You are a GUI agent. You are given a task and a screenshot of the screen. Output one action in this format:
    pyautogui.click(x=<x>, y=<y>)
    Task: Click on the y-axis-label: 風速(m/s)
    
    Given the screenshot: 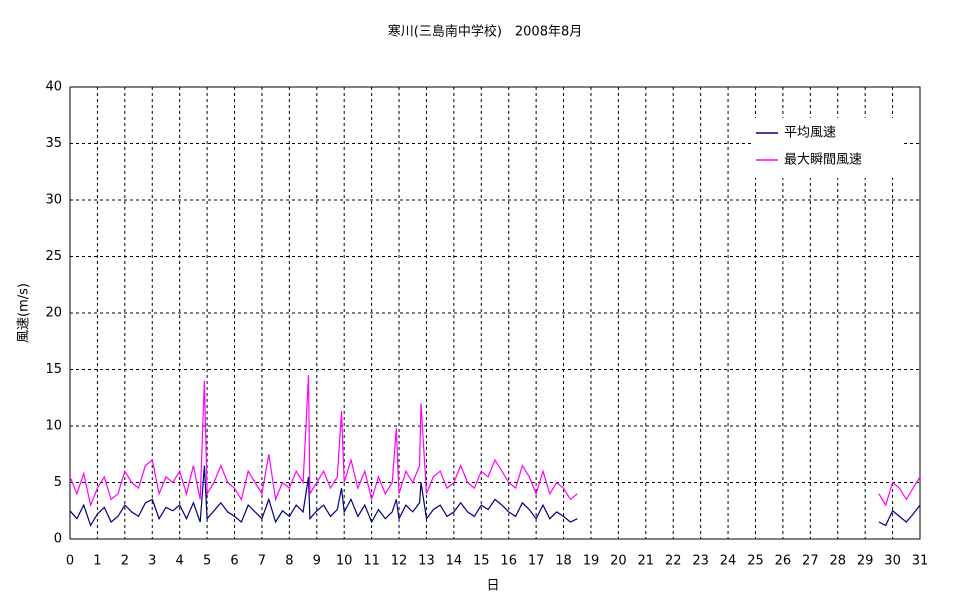 What is the action you would take?
    pyautogui.click(x=24, y=313)
    